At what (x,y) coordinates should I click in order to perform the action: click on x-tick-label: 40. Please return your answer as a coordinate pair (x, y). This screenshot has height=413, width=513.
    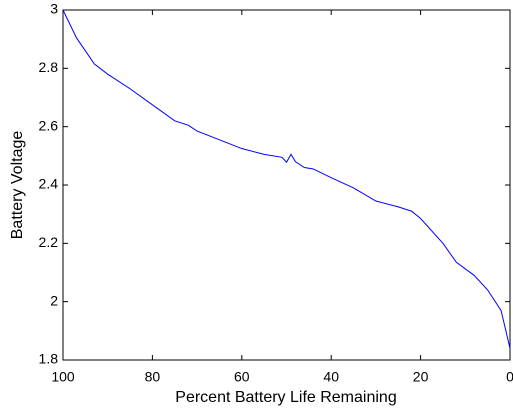
    Looking at the image, I should click on (331, 377).